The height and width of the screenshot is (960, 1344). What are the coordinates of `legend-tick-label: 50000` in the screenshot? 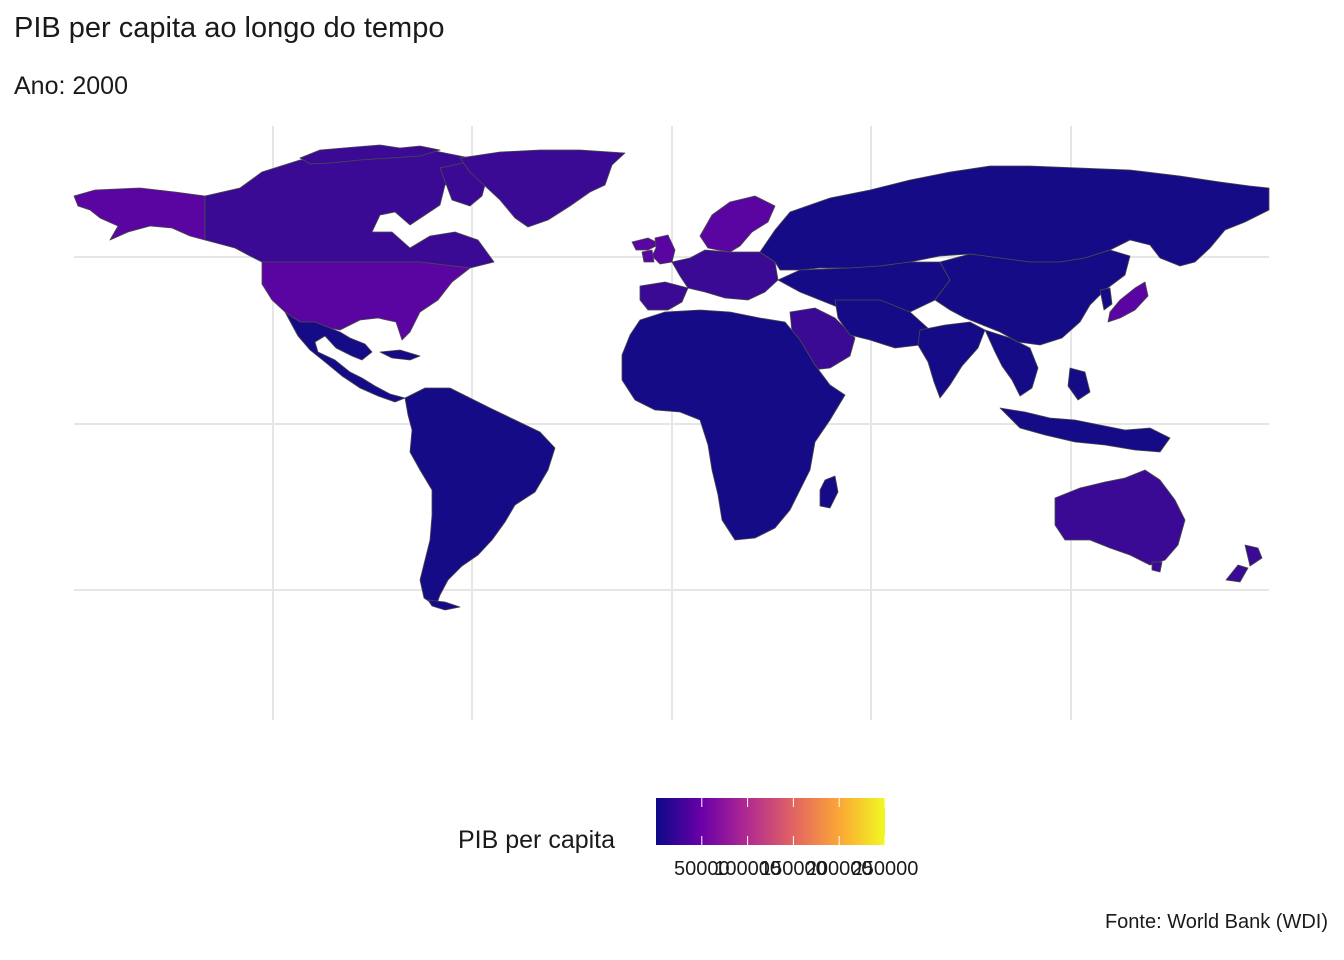 It's located at (701, 869).